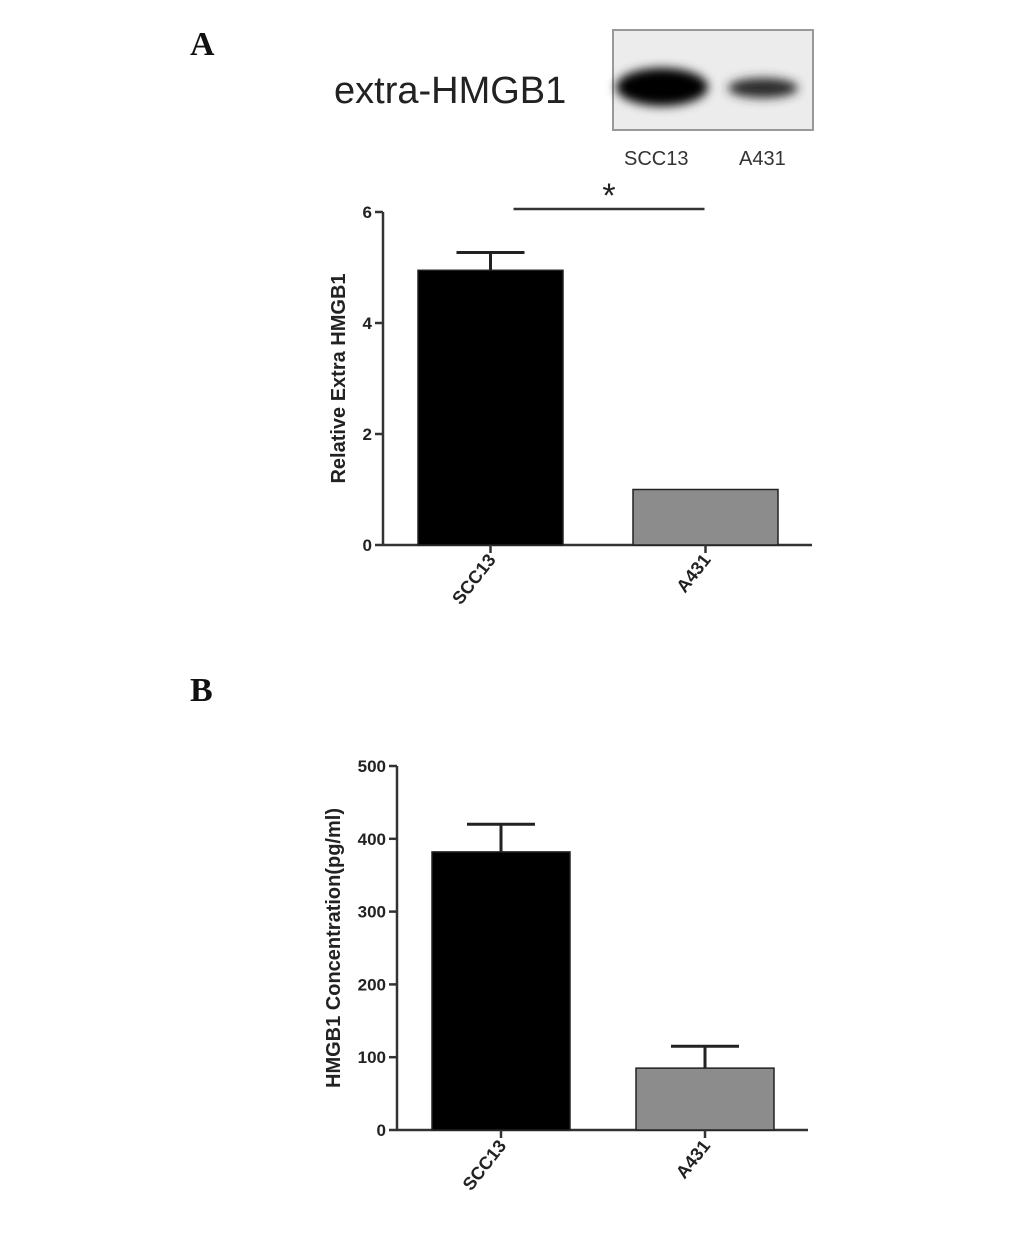  Describe the element at coordinates (656, 159) in the screenshot. I see `blot-lane-label-scc13: SCC13` at that location.